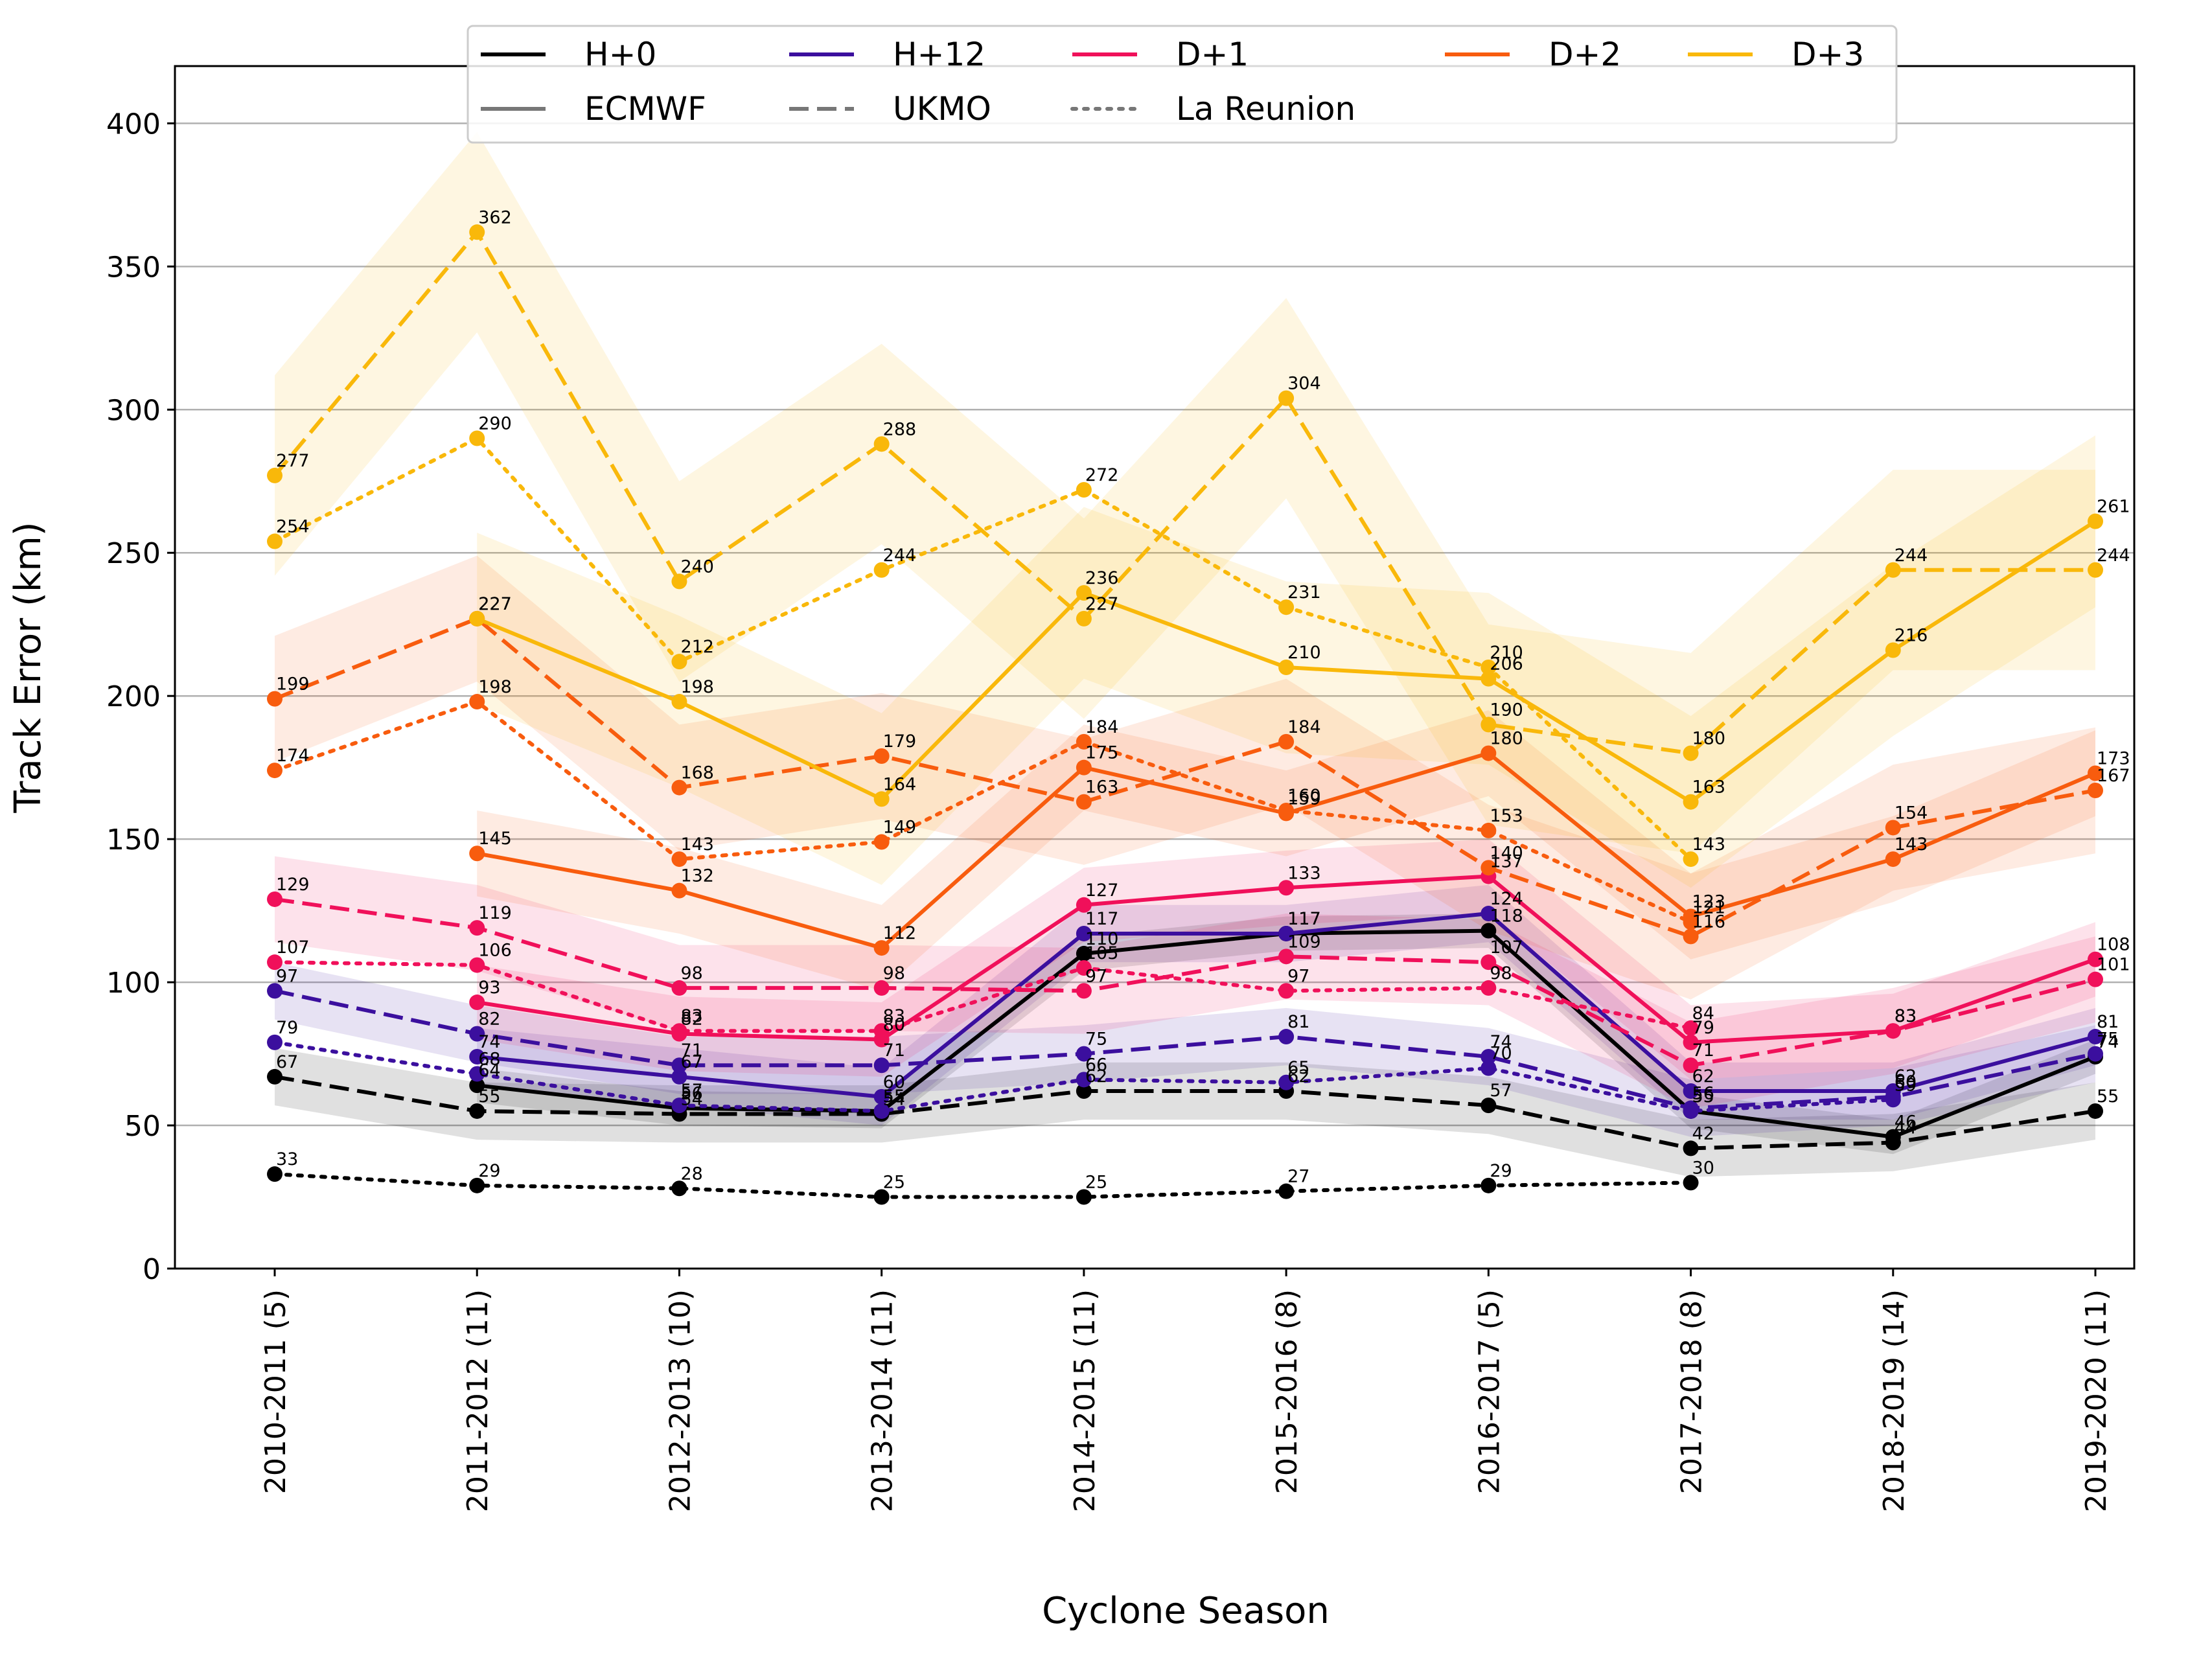 The height and width of the screenshot is (1656, 2212). What do you see at coordinates (900, 556) in the screenshot?
I see `data-label-d-3-la-reunion: 244` at bounding box center [900, 556].